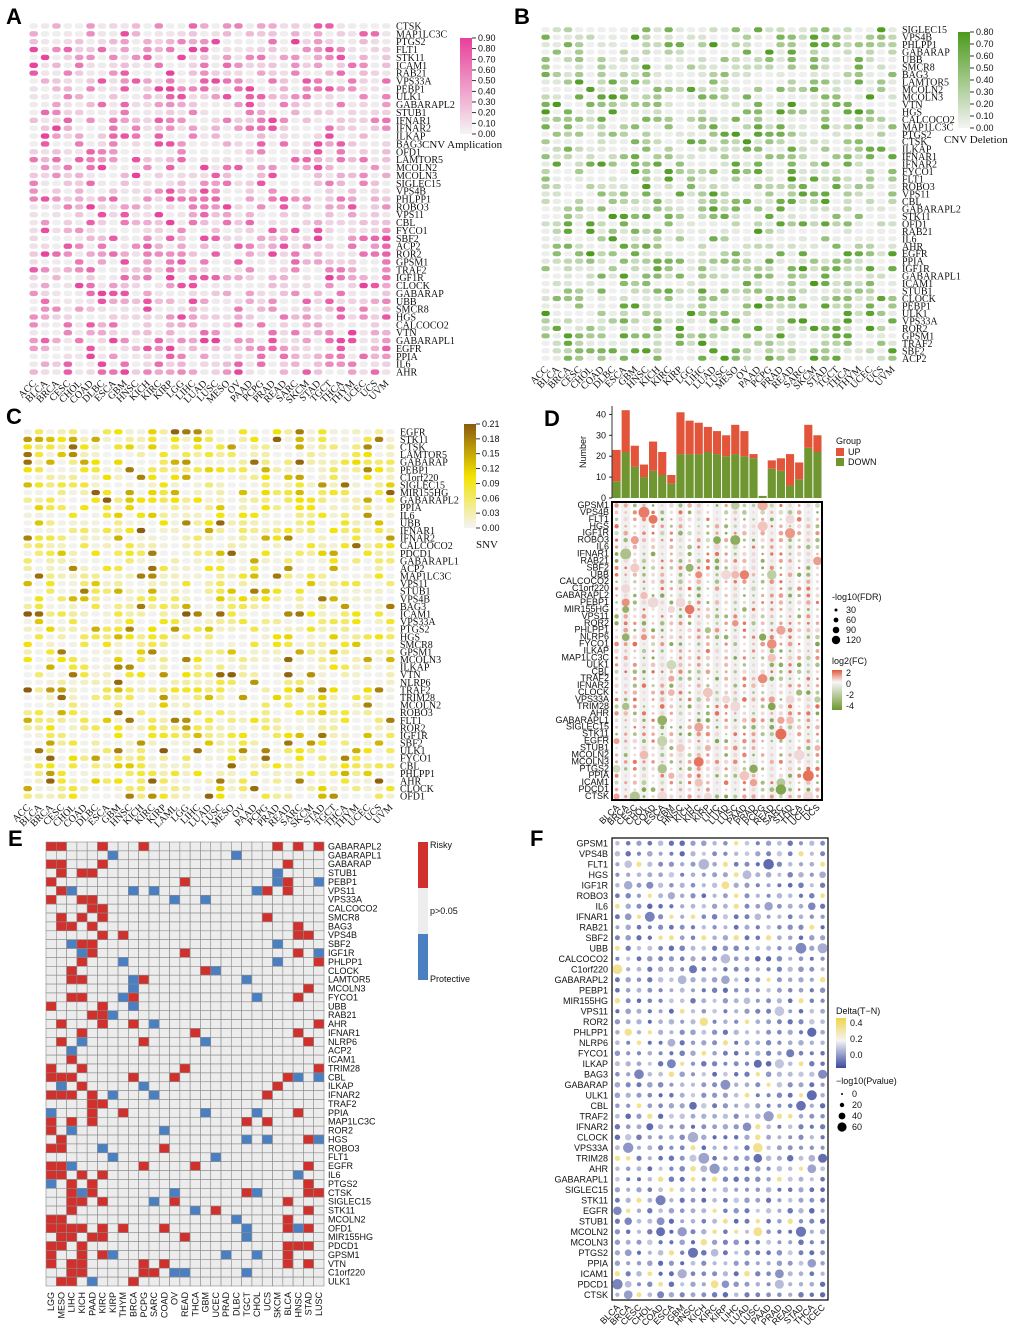 The image size is (1020, 1330). What do you see at coordinates (250, 128) in the screenshot?
I see `cell-IFNAR2-PAAD` at bounding box center [250, 128].